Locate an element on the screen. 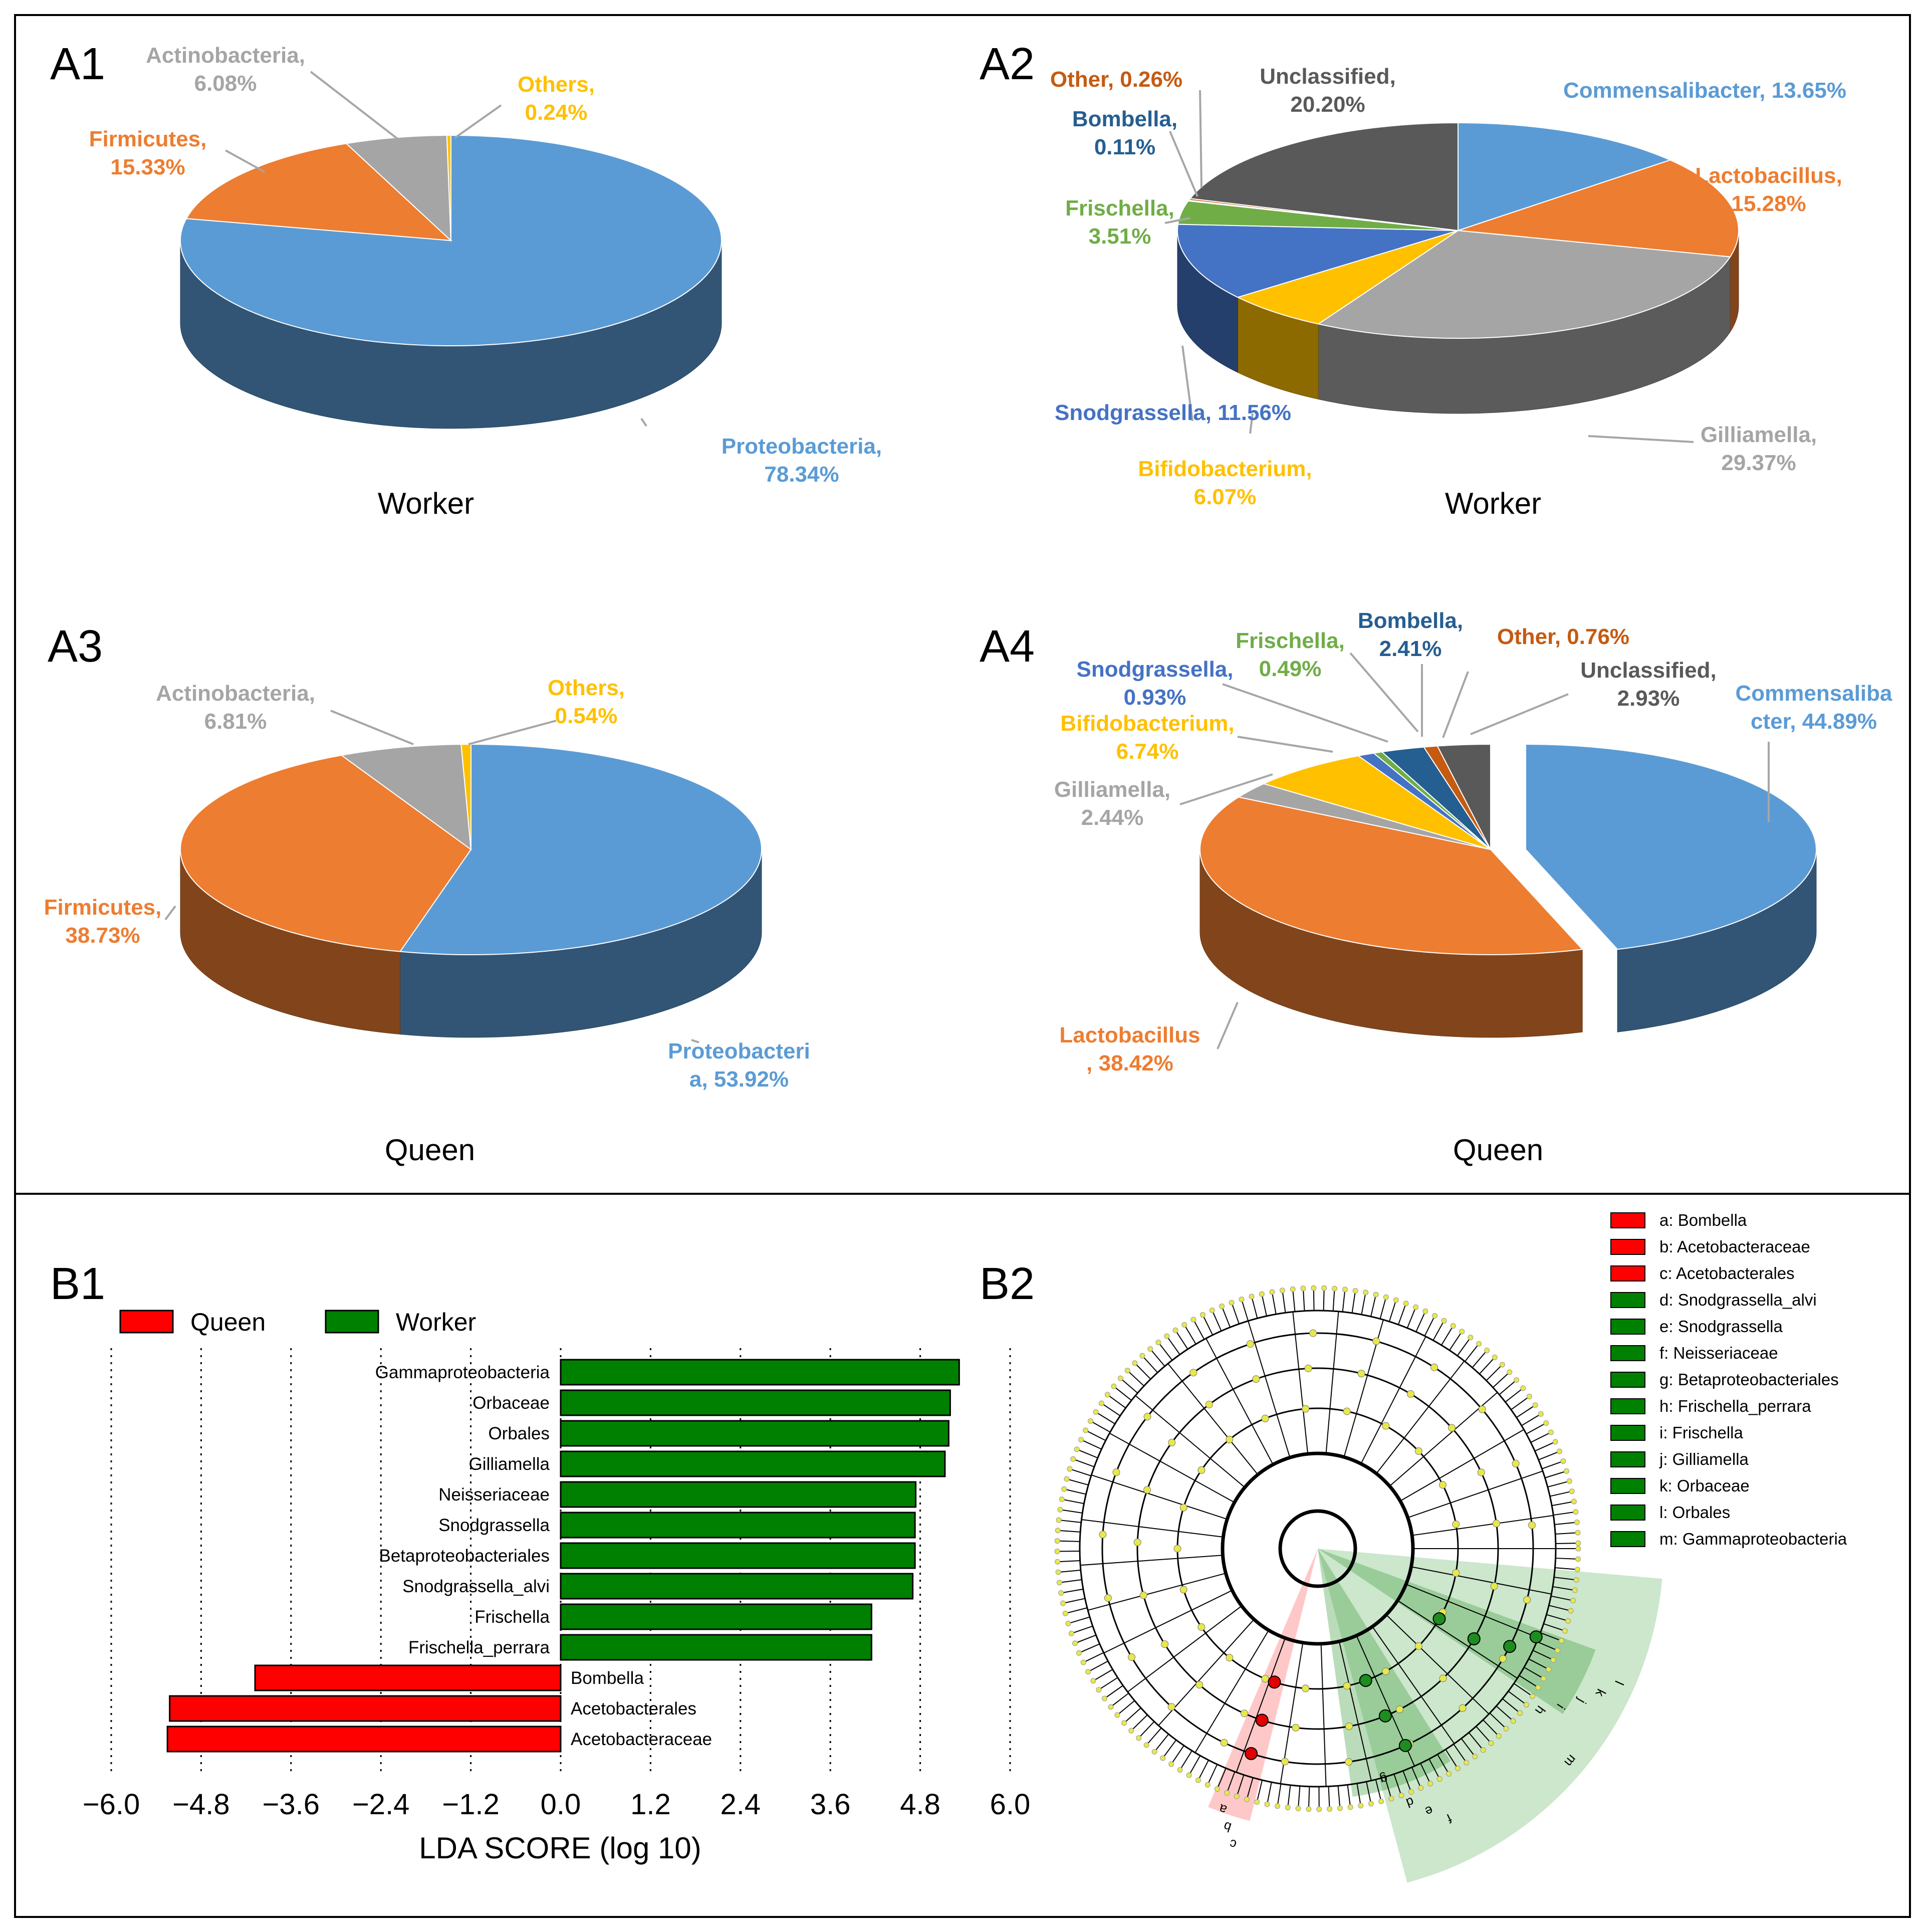  cladogram-legend-swatch is located at coordinates (1628, 1513).